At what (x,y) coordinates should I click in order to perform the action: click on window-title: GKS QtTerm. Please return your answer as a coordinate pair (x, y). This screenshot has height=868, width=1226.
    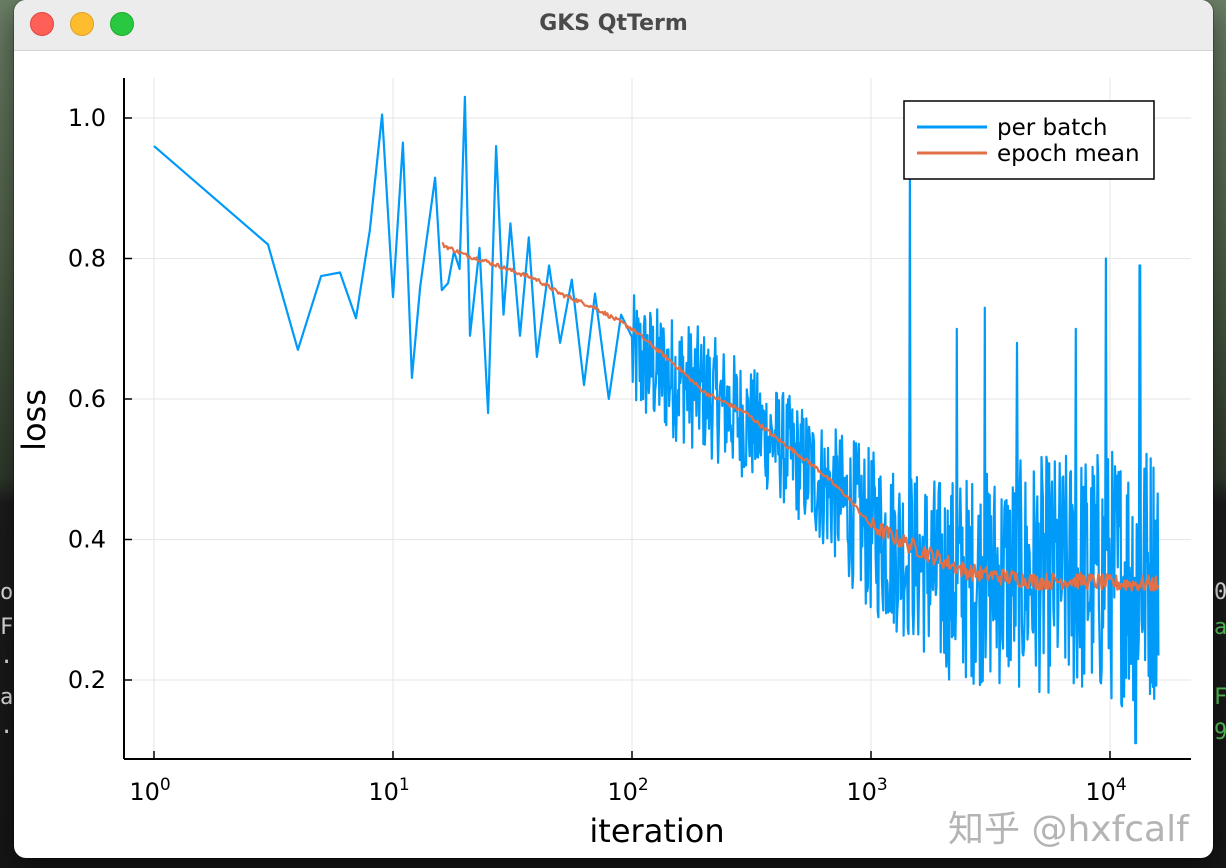
    Looking at the image, I should click on (613, 23).